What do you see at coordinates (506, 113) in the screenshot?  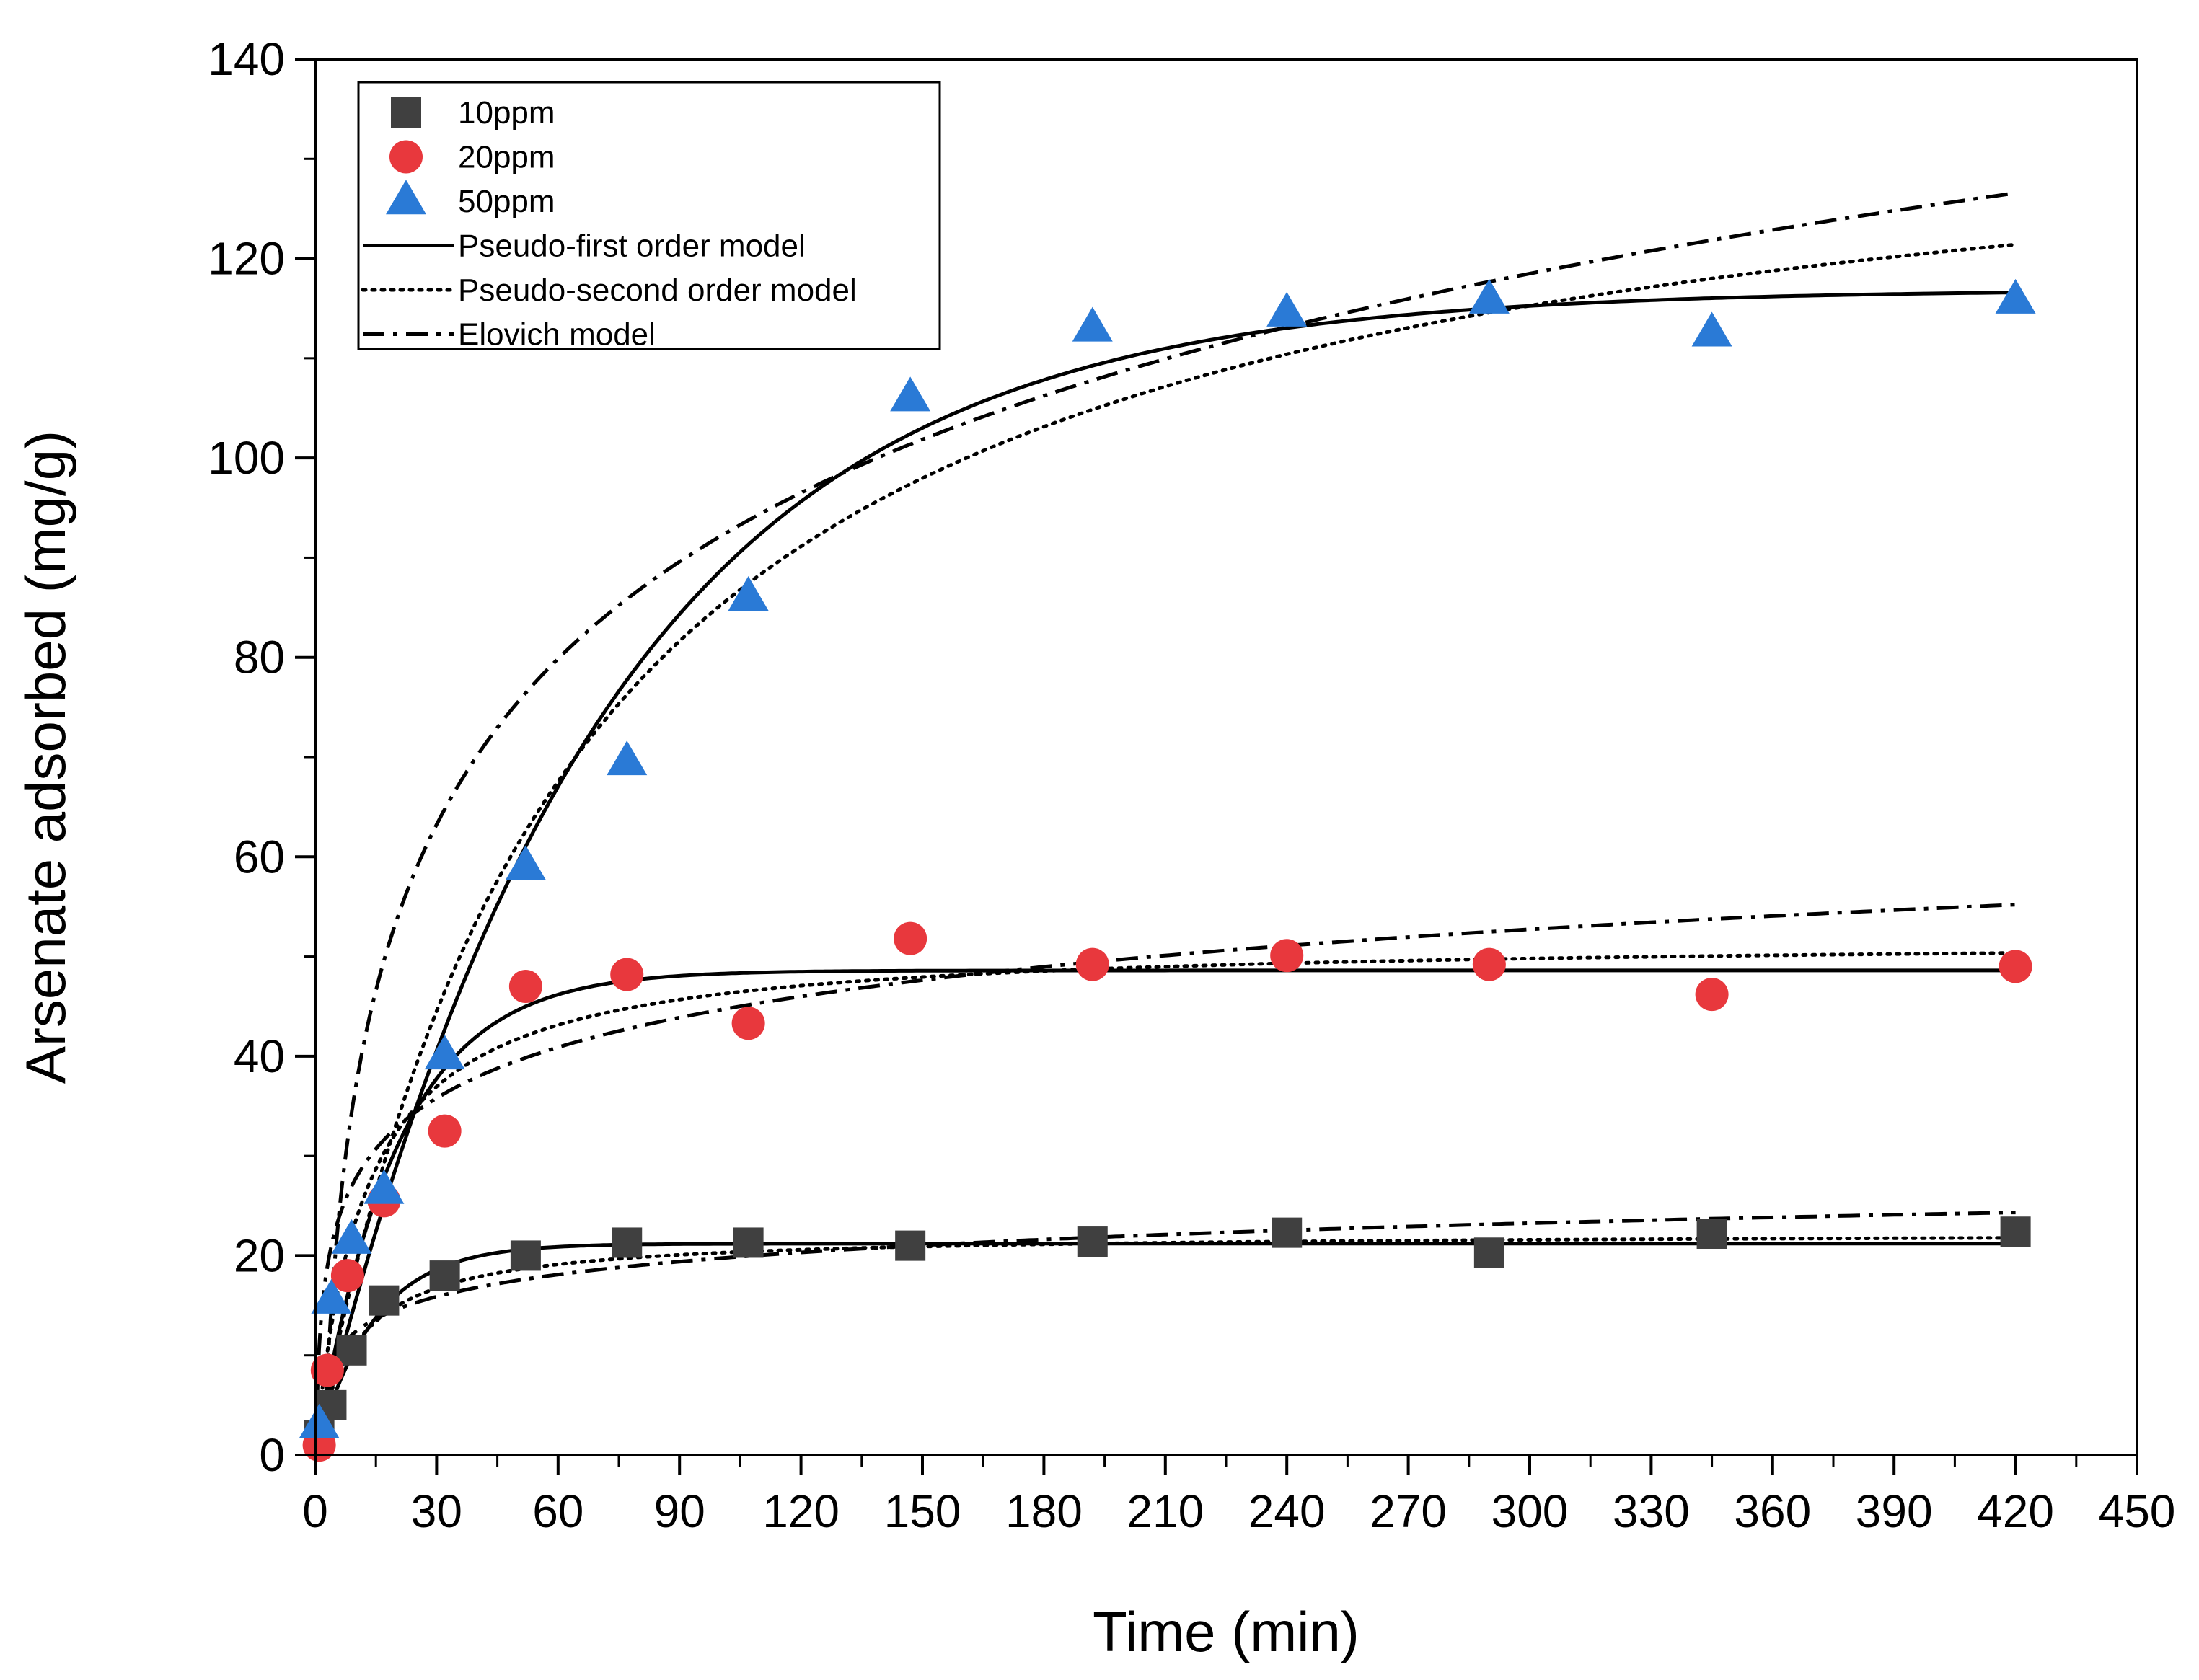 I see `legend-label: 10ppm` at bounding box center [506, 113].